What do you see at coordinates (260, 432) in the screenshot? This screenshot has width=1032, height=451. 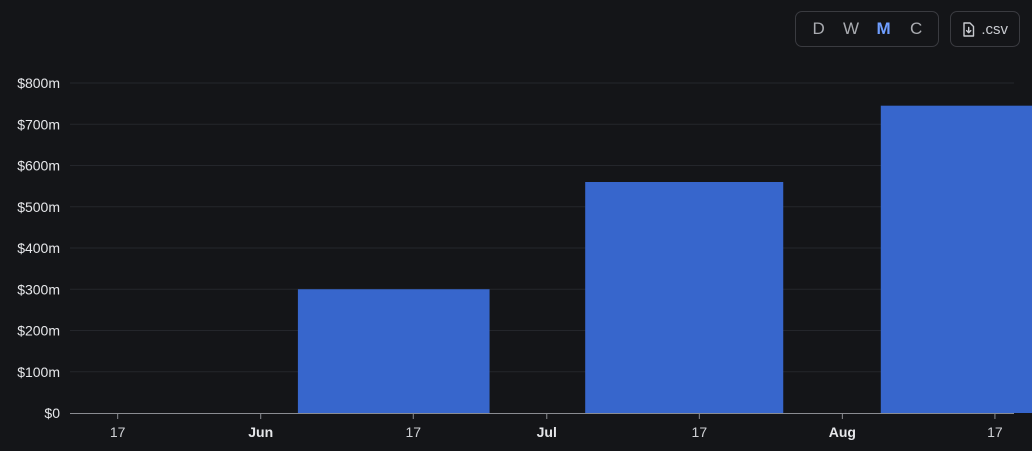 I see `x-tick-label: Jun` at bounding box center [260, 432].